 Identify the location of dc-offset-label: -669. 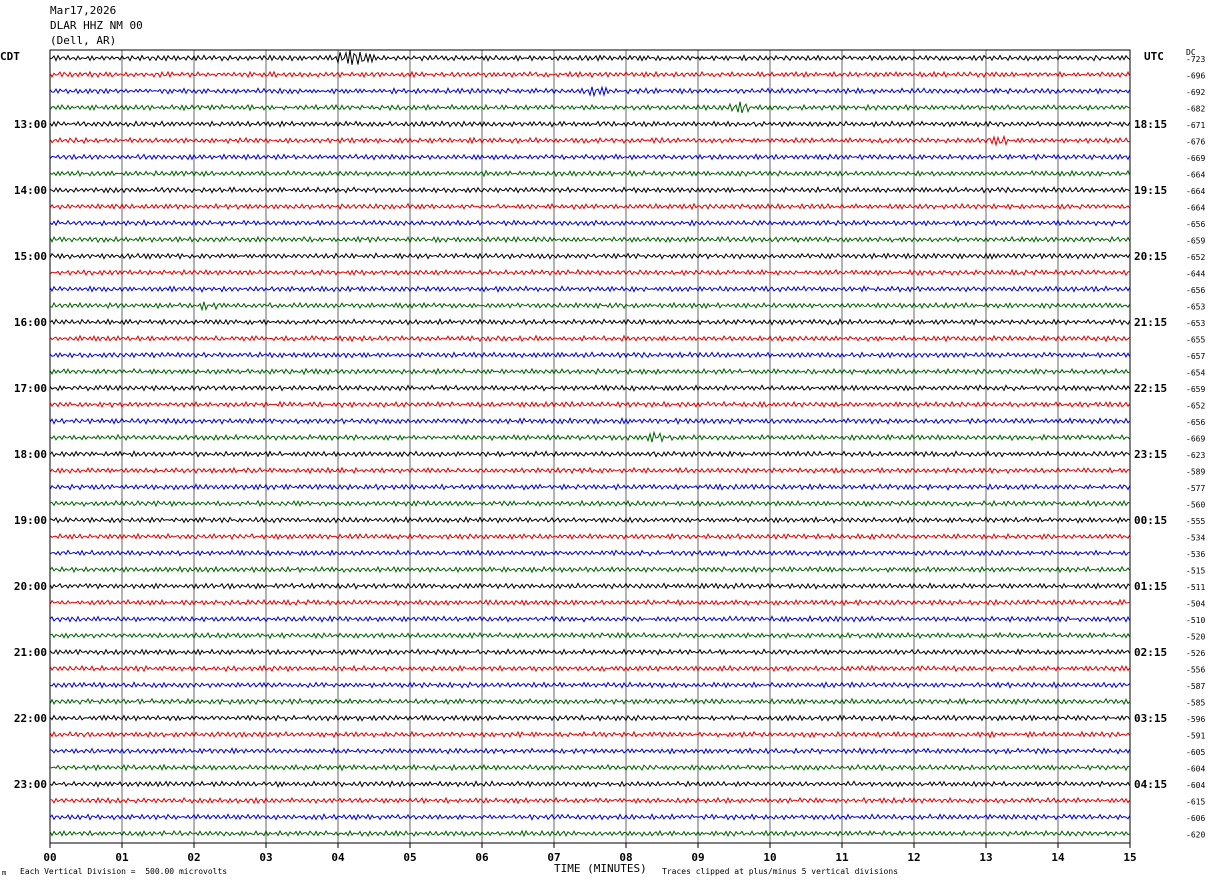
(1195, 158).